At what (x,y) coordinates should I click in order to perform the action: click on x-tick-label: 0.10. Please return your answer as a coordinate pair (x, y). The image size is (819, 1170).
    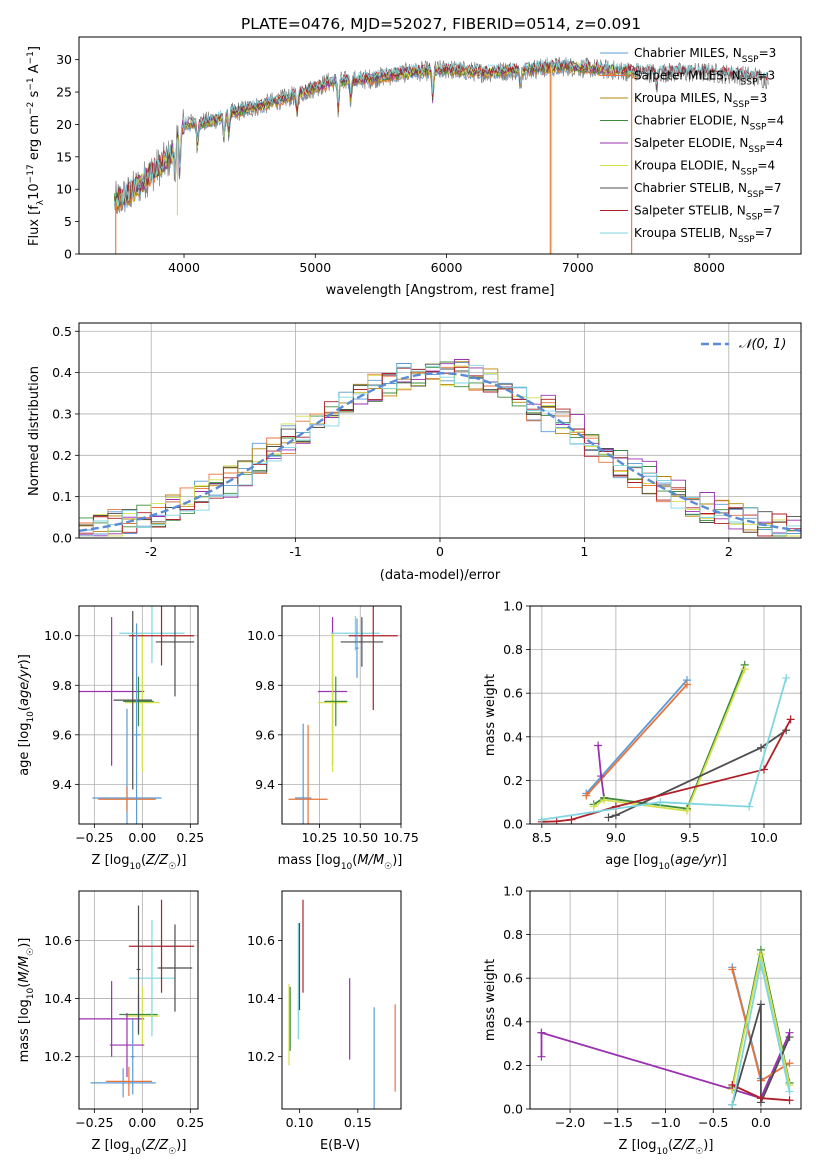
    Looking at the image, I should click on (300, 1122).